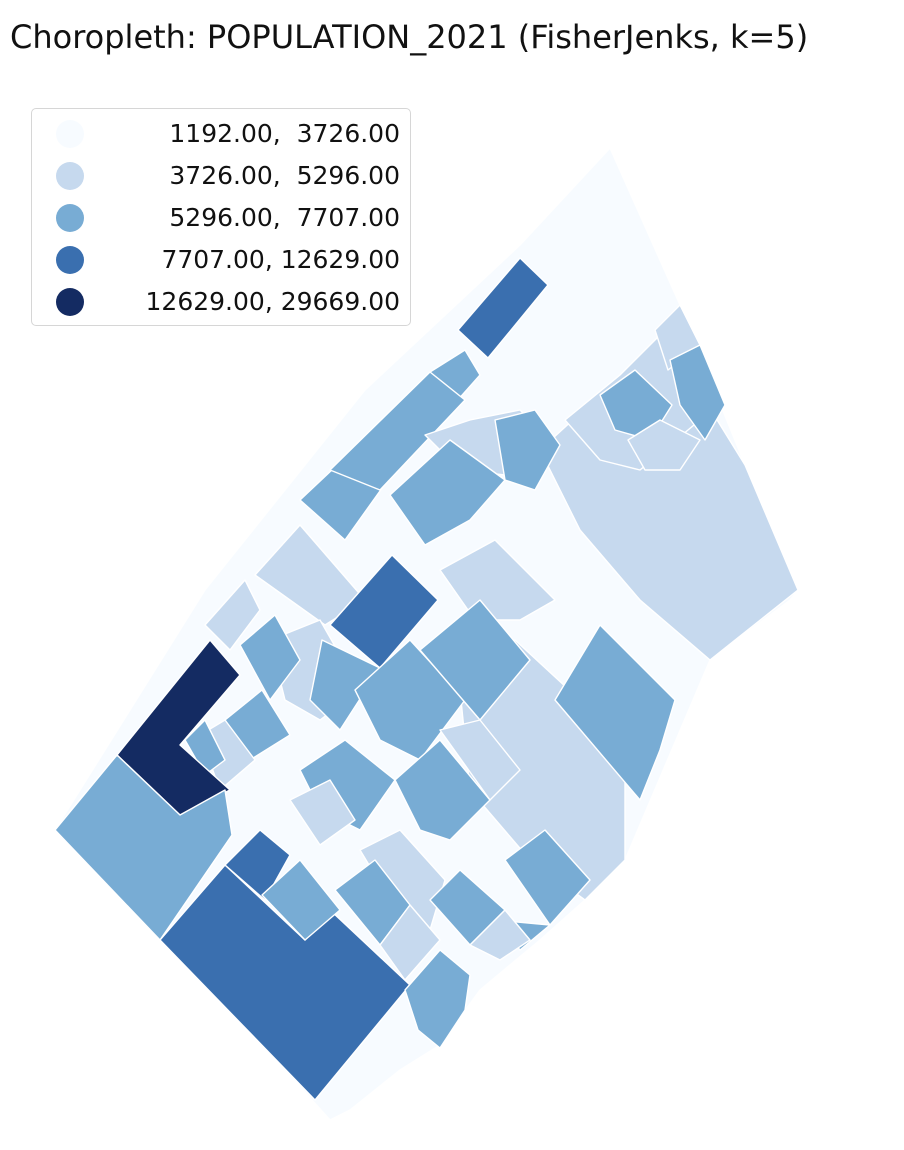  Describe the element at coordinates (284, 217) in the screenshot. I see `legend-label-3: 5296.00, 7707.00` at that location.